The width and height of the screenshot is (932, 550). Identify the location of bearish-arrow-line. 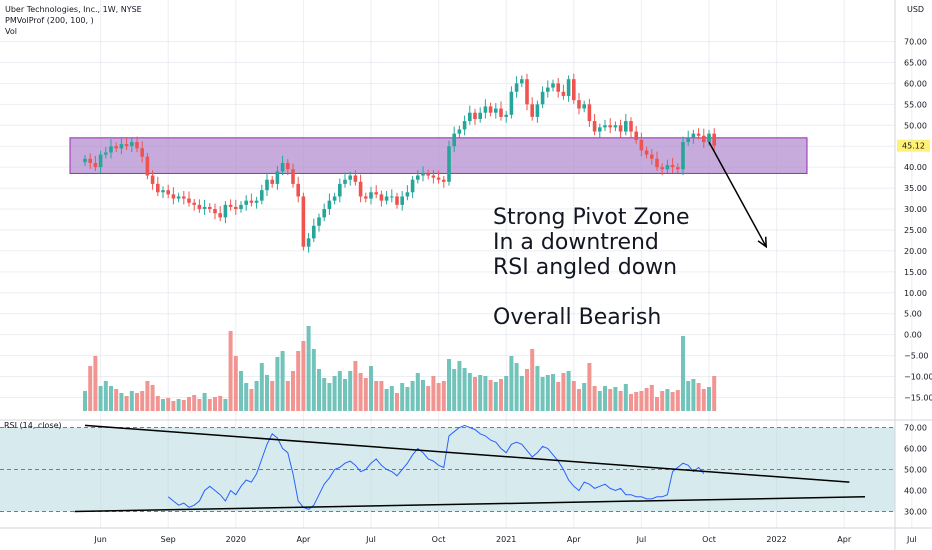
(737, 194).